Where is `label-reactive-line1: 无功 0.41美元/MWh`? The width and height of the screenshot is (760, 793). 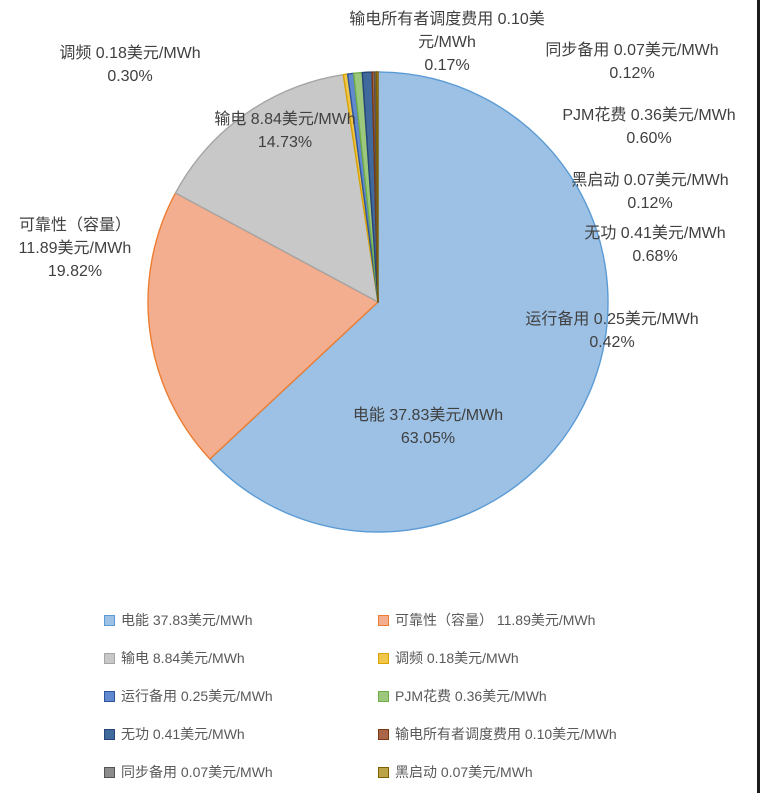 label-reactive-line1: 无功 0.41美元/MWh is located at coordinates (655, 233).